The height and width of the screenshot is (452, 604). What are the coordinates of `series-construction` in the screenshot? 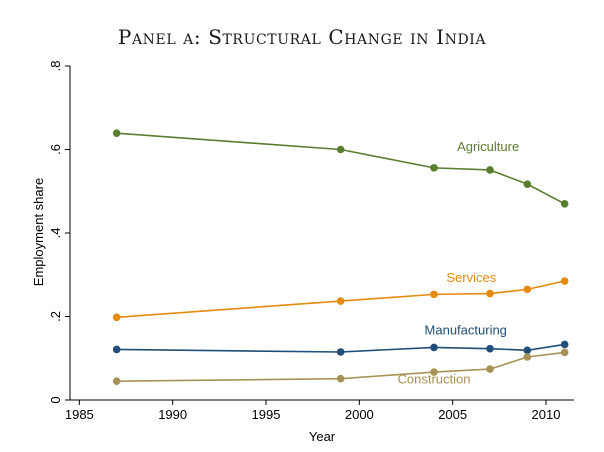 It's located at (340, 367).